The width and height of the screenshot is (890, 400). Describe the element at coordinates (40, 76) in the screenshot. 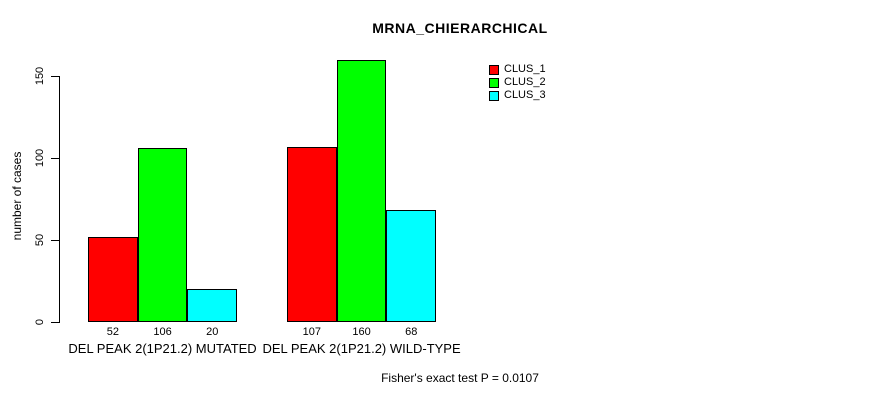

I see `y-axis-tick-label: 150` at that location.